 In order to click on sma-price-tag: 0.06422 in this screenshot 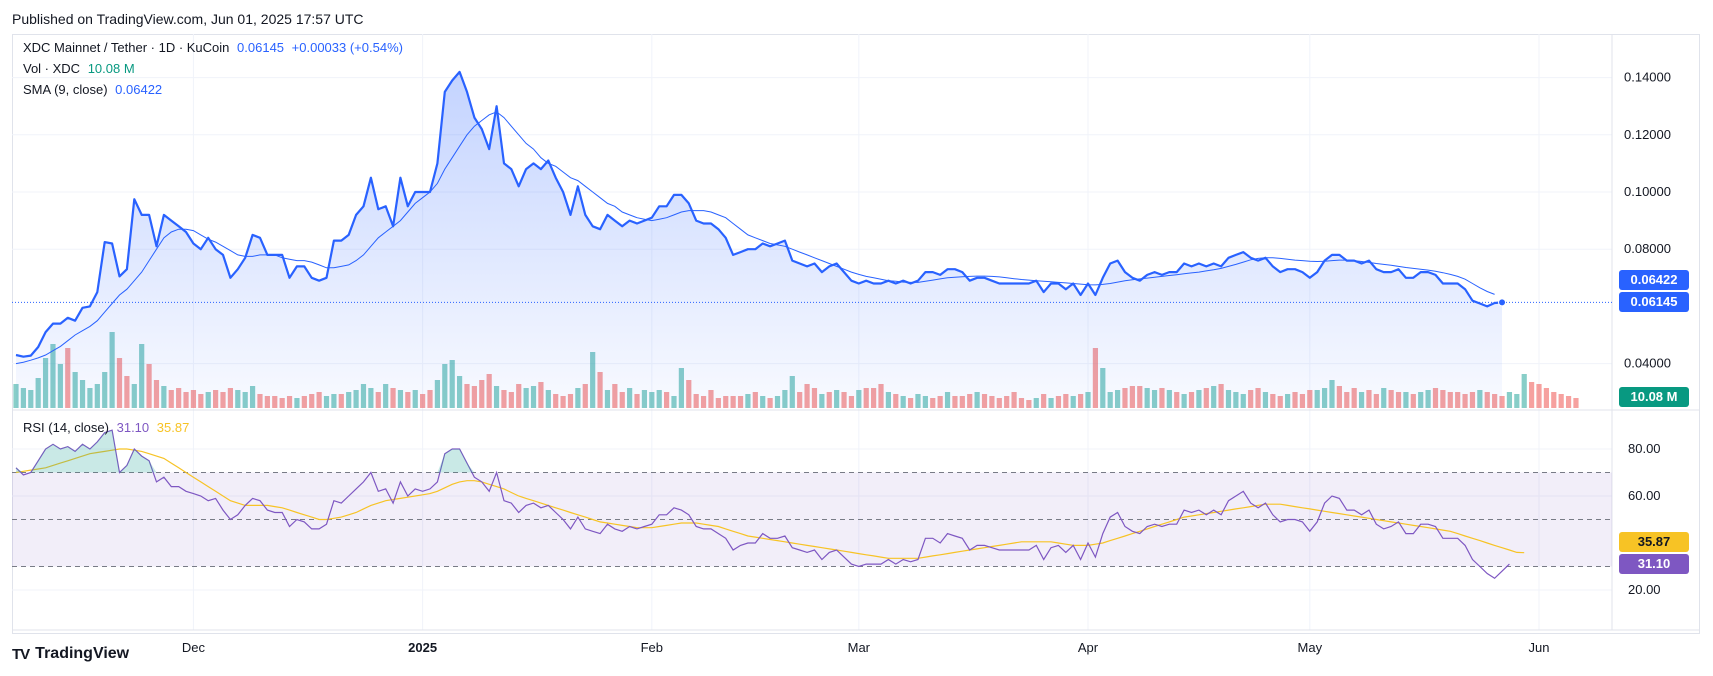, I will do `click(1654, 280)`.